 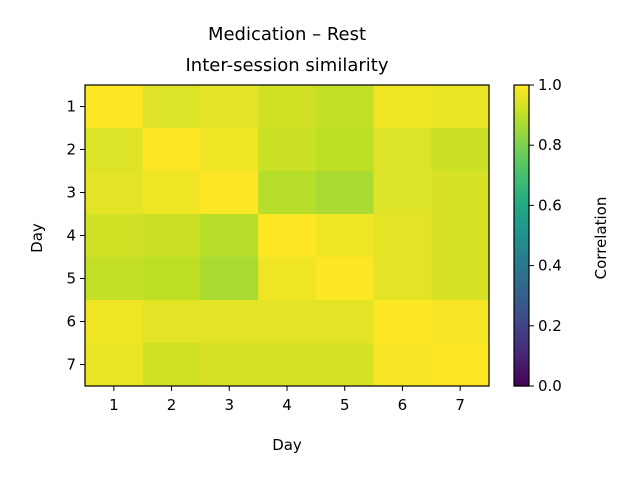 What do you see at coordinates (550, 326) in the screenshot?
I see `colorbar-tick-label: 0.2` at bounding box center [550, 326].